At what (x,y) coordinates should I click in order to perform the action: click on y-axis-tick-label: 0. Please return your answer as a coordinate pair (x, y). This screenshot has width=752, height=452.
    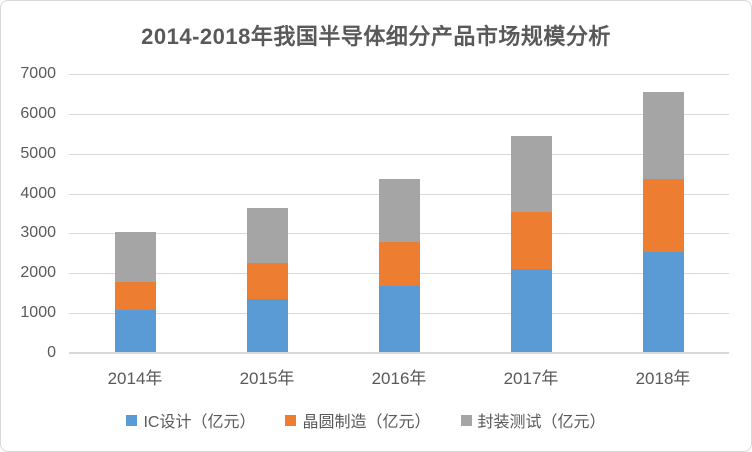
    Looking at the image, I should click on (51, 352).